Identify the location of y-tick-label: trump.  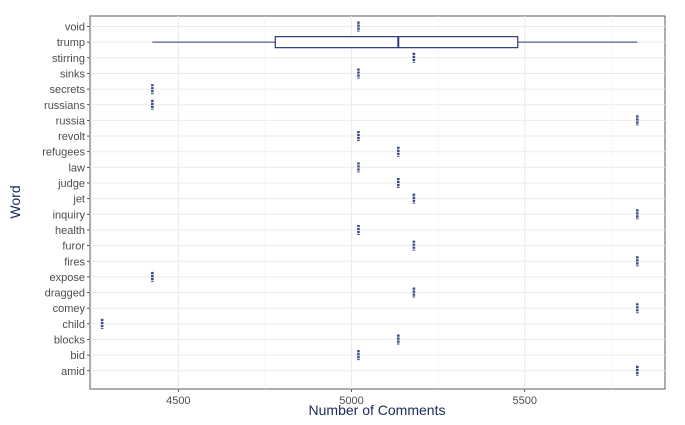
(71, 43).